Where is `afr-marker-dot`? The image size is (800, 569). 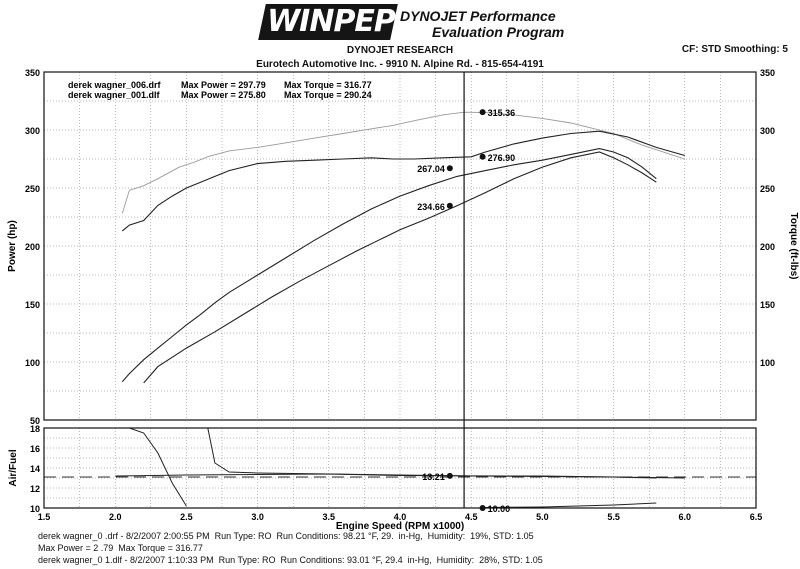
afr-marker-dot is located at coordinates (449, 475).